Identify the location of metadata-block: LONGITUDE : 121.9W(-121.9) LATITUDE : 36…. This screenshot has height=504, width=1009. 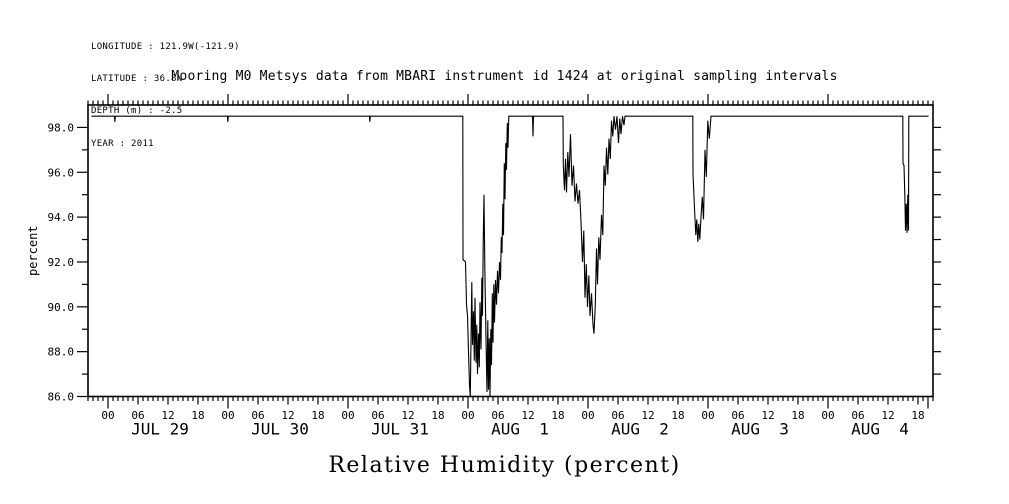
(165, 95).